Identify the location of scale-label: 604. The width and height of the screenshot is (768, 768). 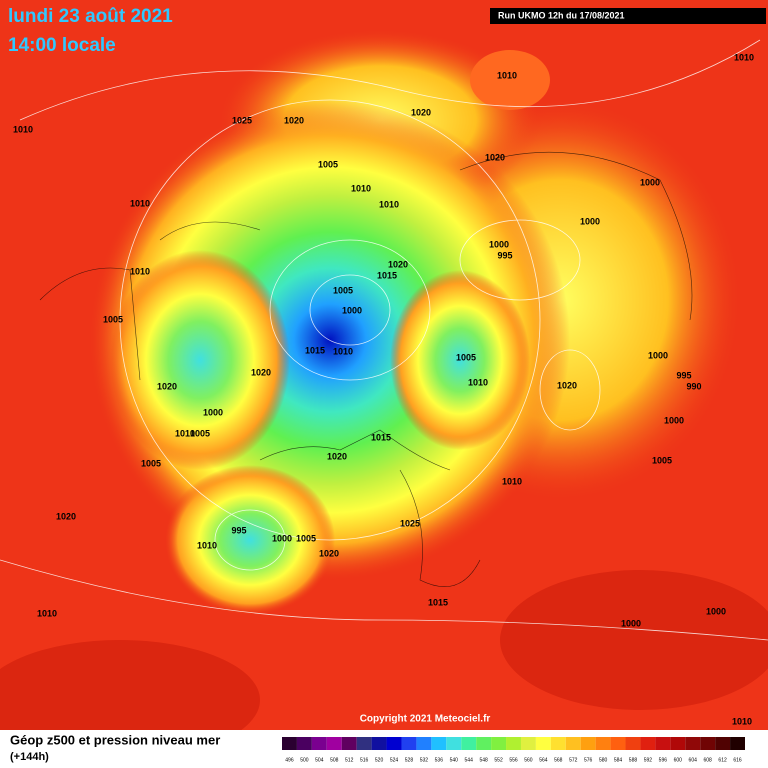
(693, 760).